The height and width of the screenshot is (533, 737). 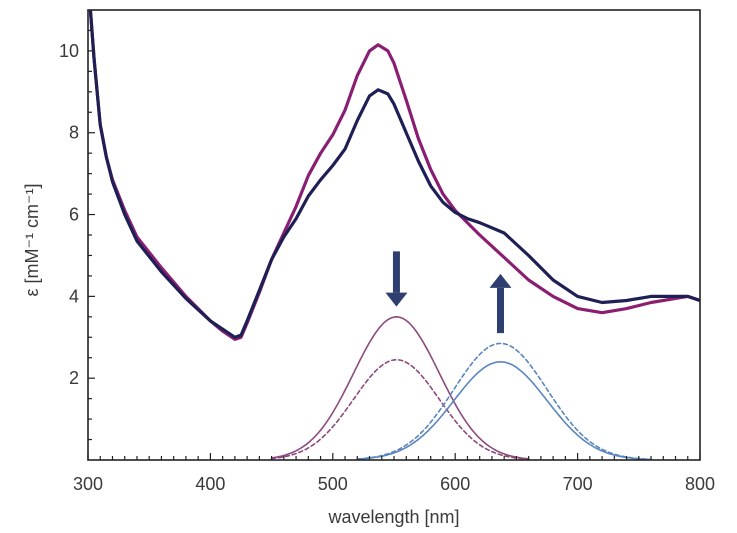 What do you see at coordinates (700, 484) in the screenshot?
I see `x-tick-label: 800` at bounding box center [700, 484].